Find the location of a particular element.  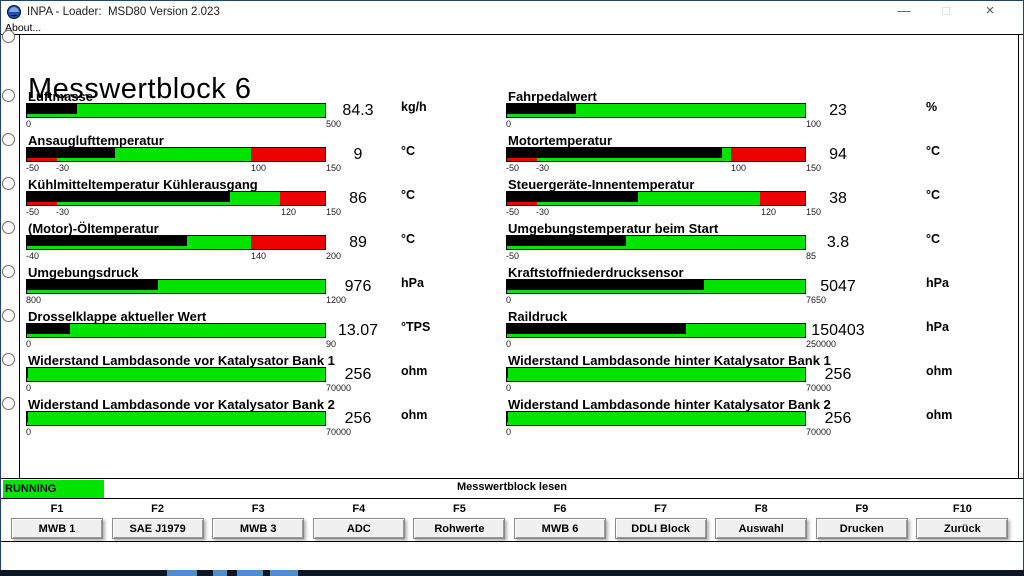

gauge-scale: 0 7650 is located at coordinates (666, 300).